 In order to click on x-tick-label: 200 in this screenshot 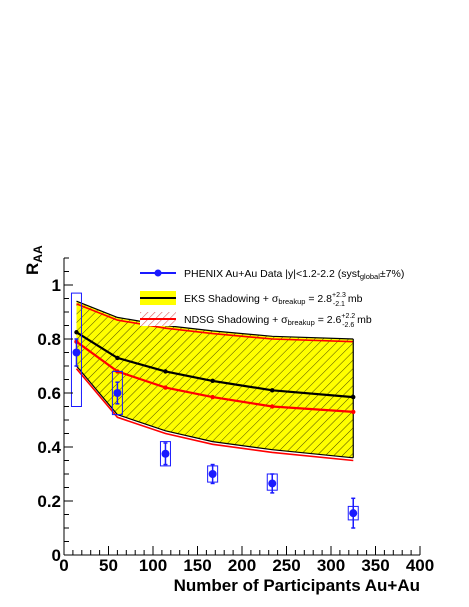, I will do `click(242, 565)`.